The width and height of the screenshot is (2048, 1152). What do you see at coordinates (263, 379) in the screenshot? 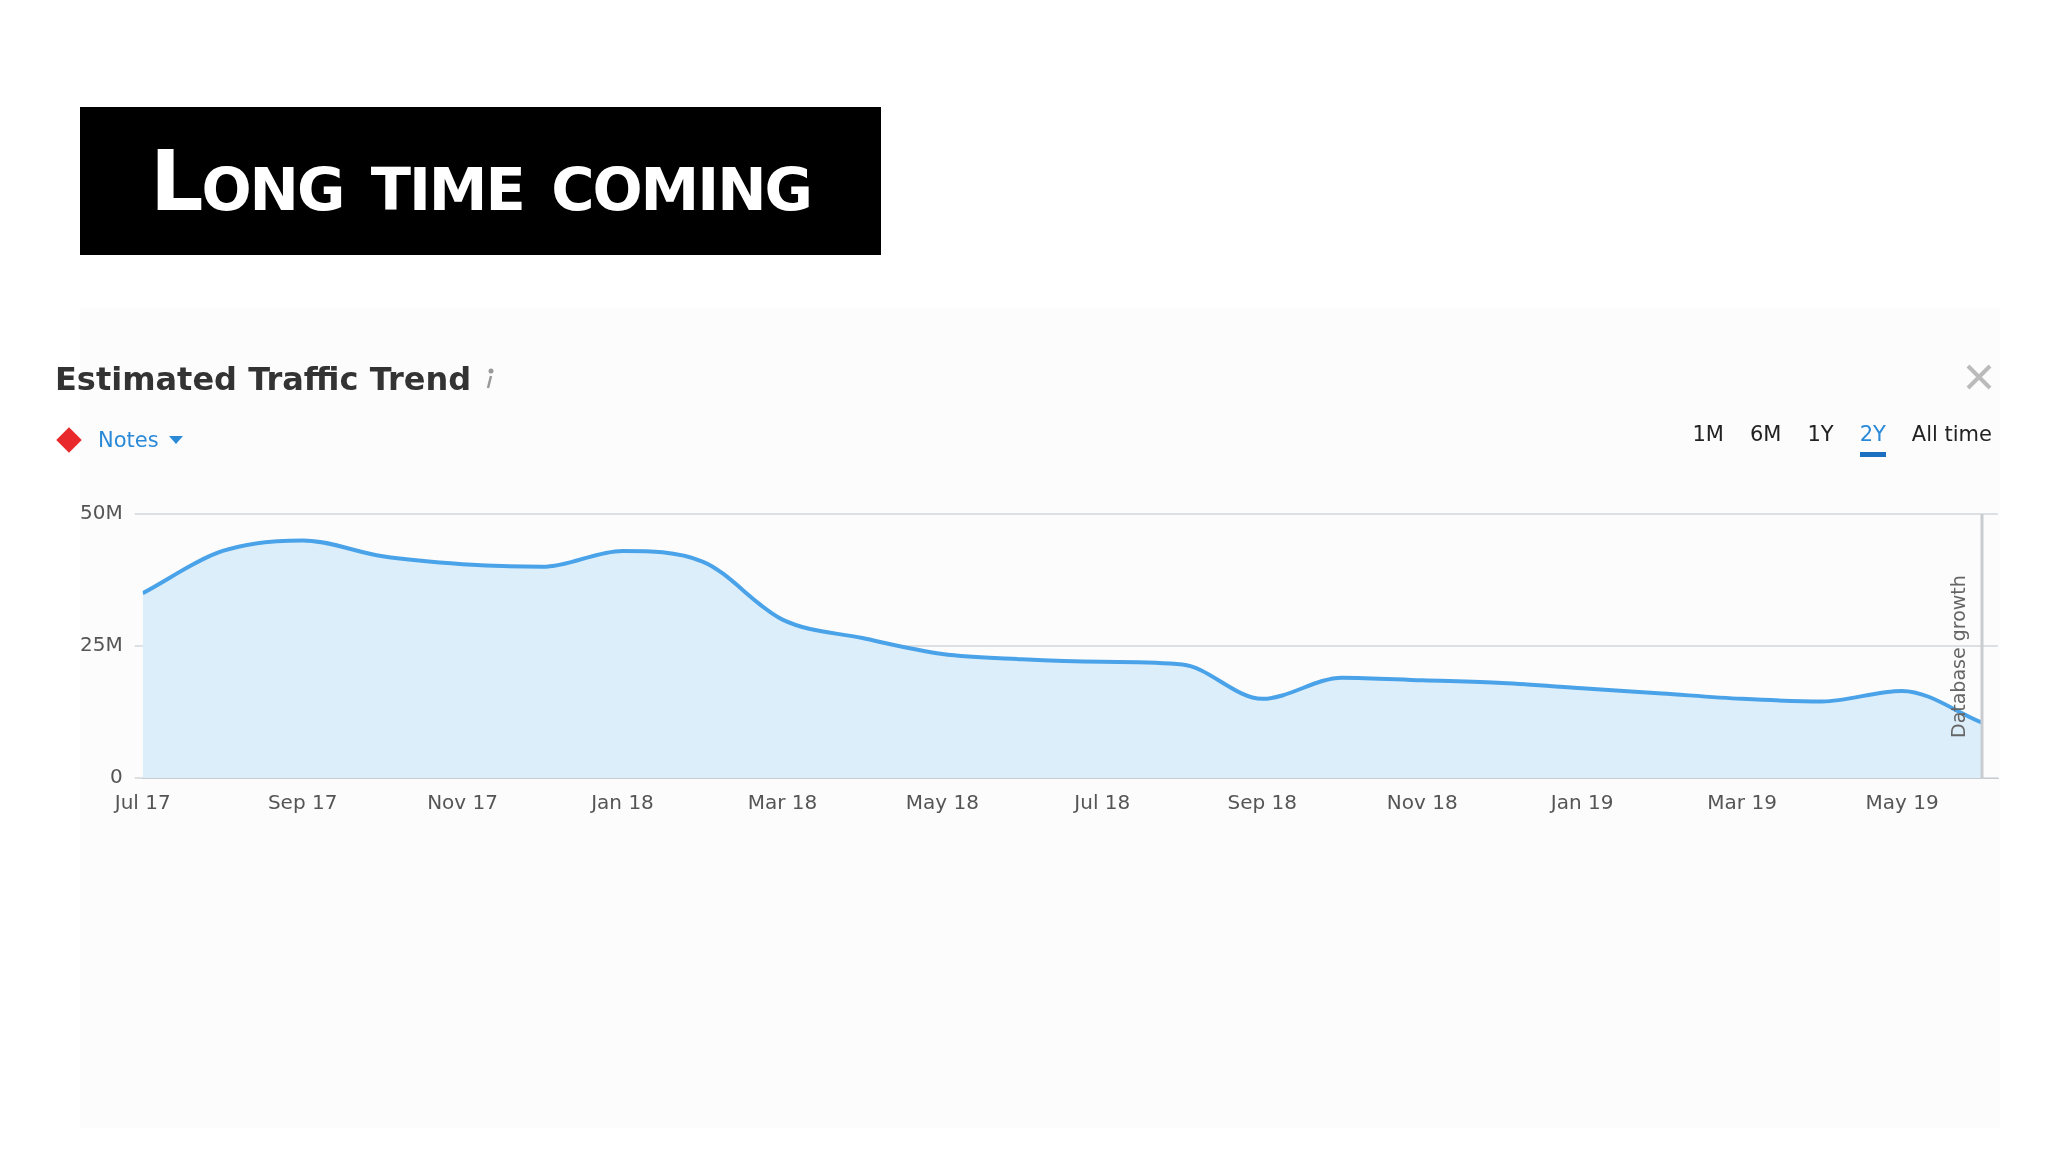
I see `chart-subtitle: Estimated Traffic Trend` at bounding box center [263, 379].